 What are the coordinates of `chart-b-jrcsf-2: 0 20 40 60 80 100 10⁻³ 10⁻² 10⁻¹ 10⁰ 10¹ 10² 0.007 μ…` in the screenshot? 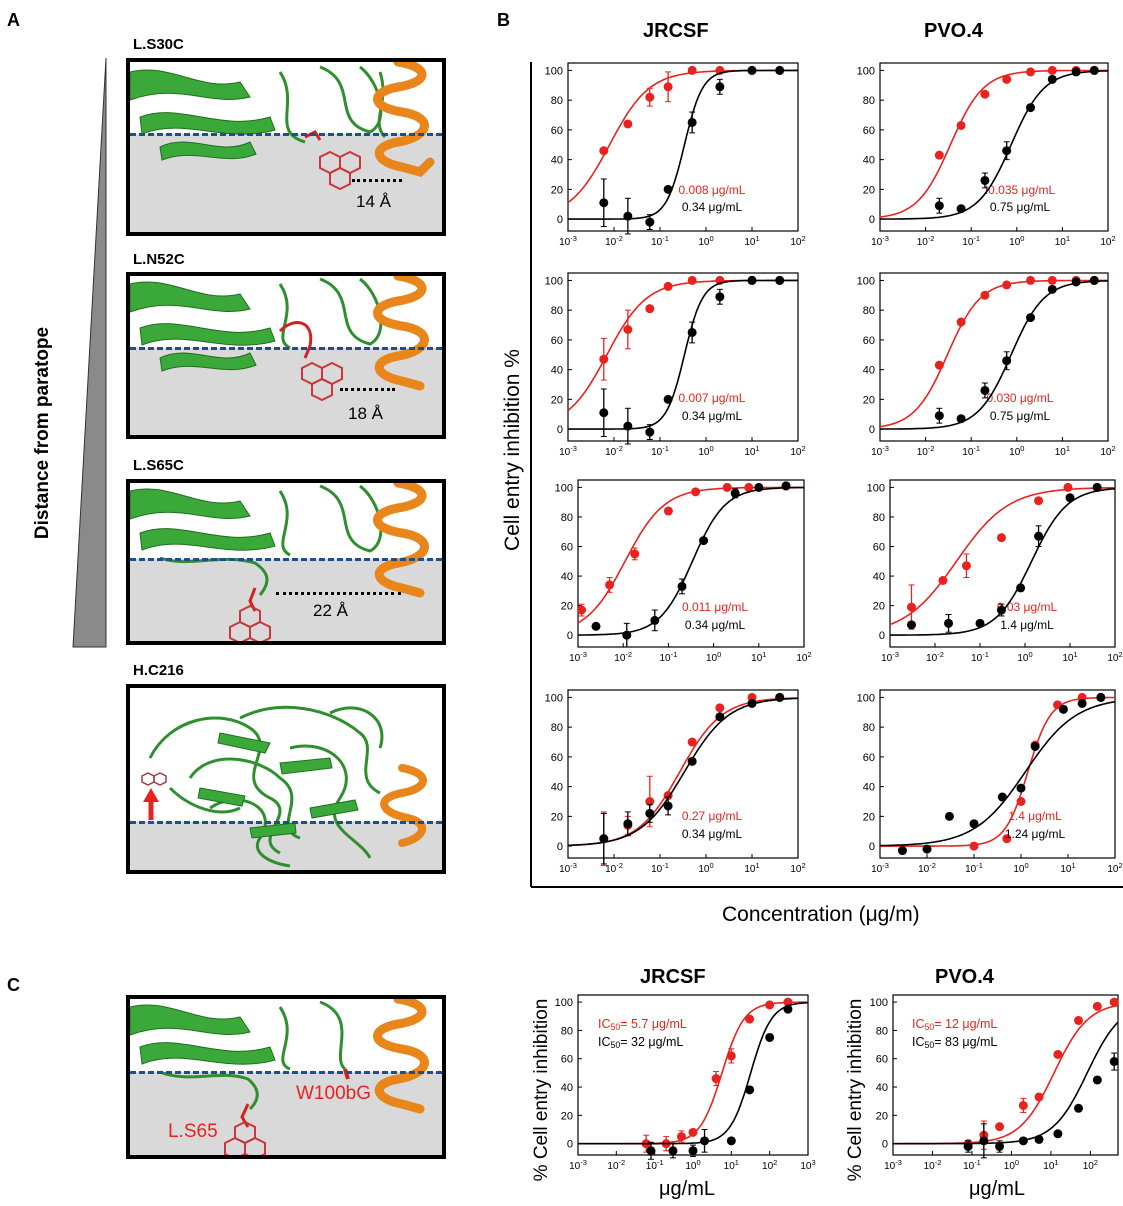 It's located at (675, 365).